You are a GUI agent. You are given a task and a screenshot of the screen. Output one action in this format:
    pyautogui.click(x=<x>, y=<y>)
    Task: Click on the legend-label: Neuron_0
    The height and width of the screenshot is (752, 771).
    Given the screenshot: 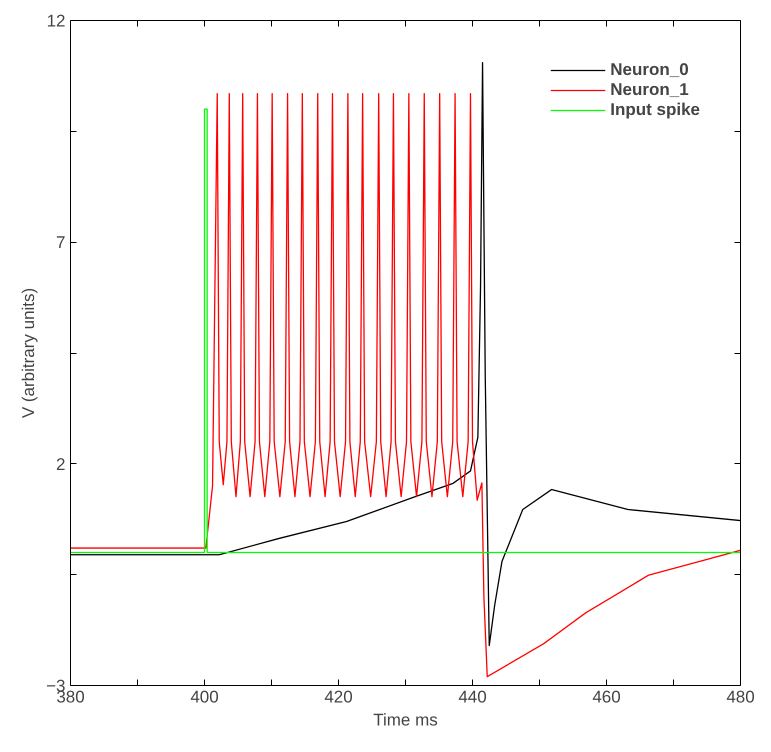 What is the action you would take?
    pyautogui.click(x=649, y=70)
    